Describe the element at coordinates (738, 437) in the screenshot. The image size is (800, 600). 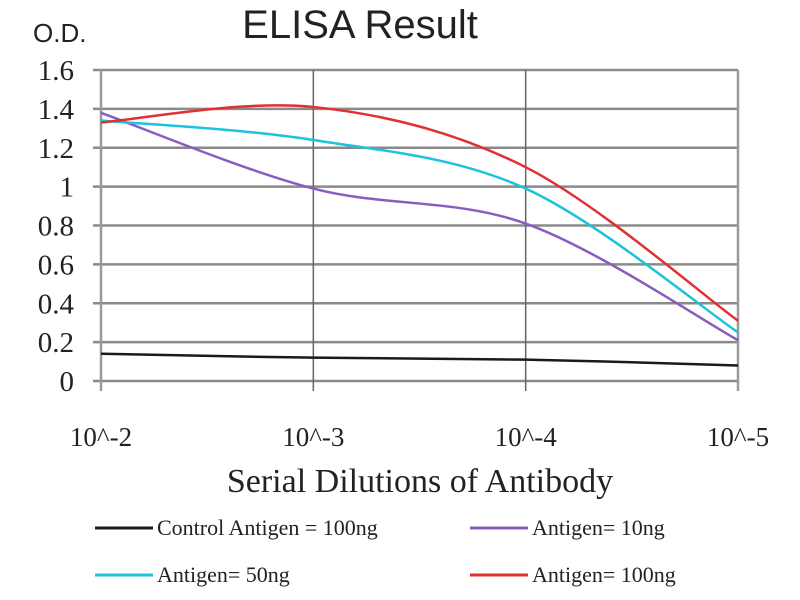
I see `x-tick-label: 10^-5` at that location.